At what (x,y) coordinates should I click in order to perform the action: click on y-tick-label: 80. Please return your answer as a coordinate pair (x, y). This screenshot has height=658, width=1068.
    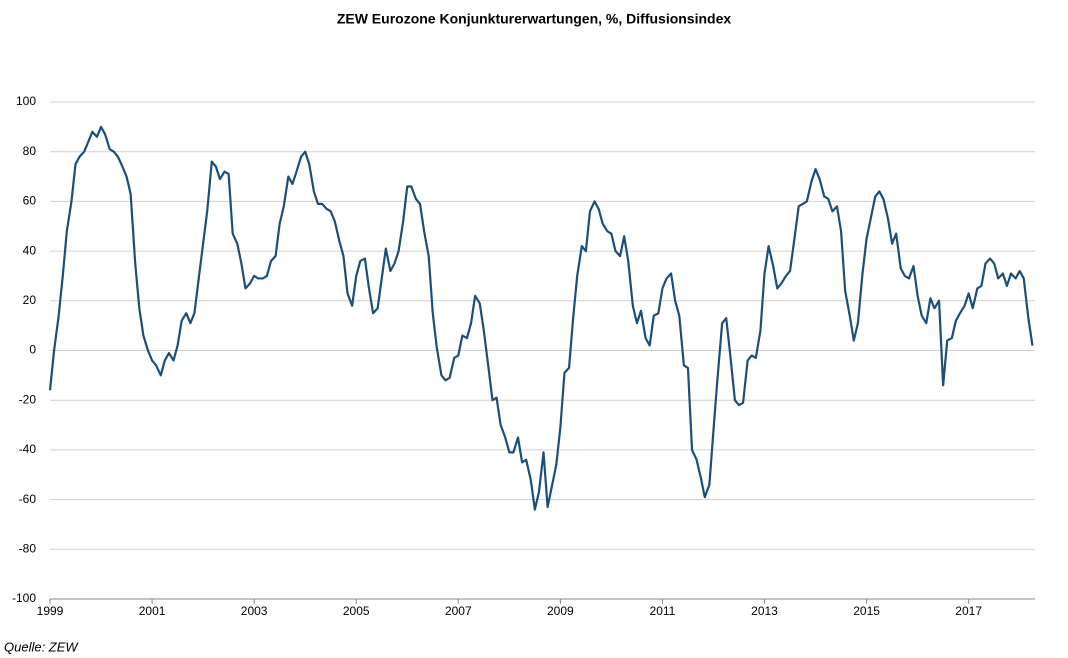
    Looking at the image, I should click on (30, 151).